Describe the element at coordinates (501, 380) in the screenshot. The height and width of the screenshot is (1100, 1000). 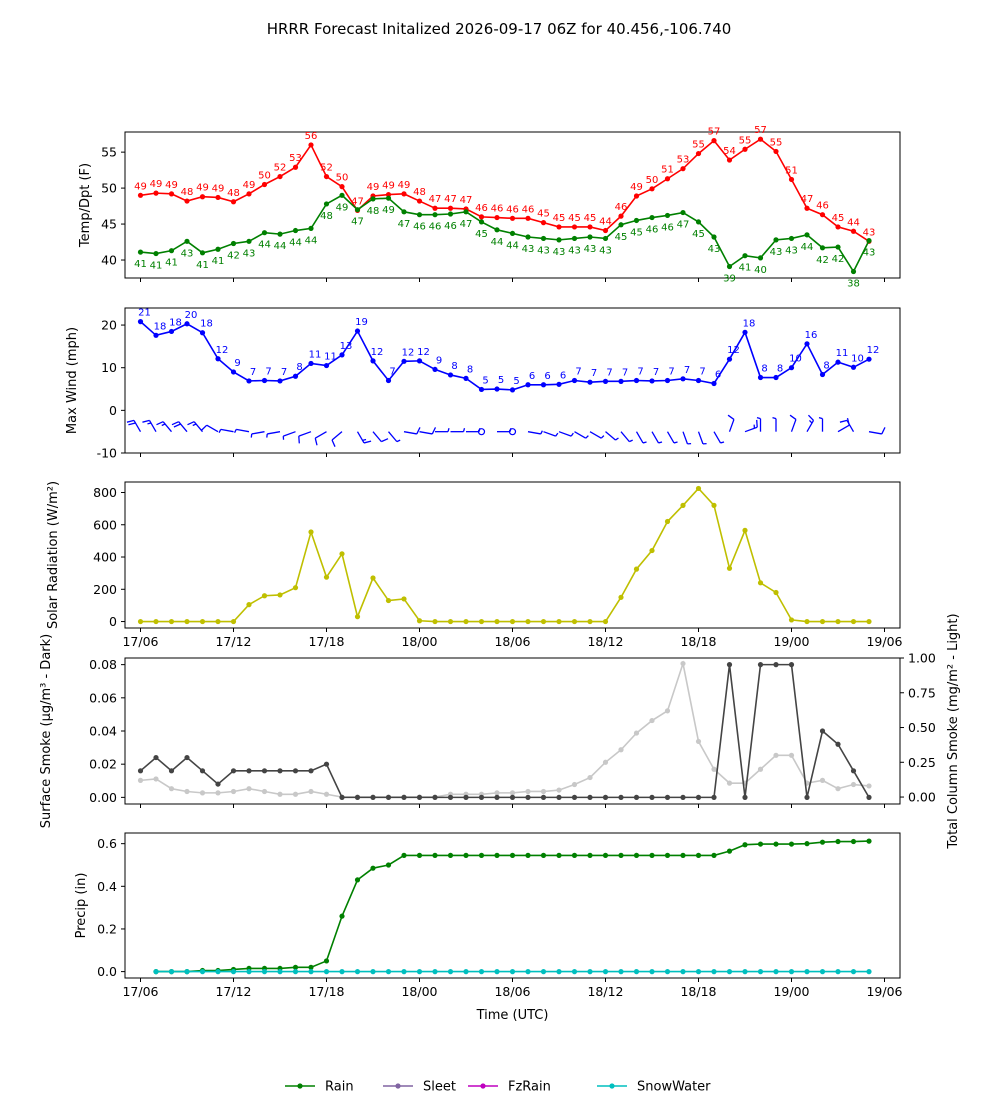
I see `wind-data-label: 5` at that location.